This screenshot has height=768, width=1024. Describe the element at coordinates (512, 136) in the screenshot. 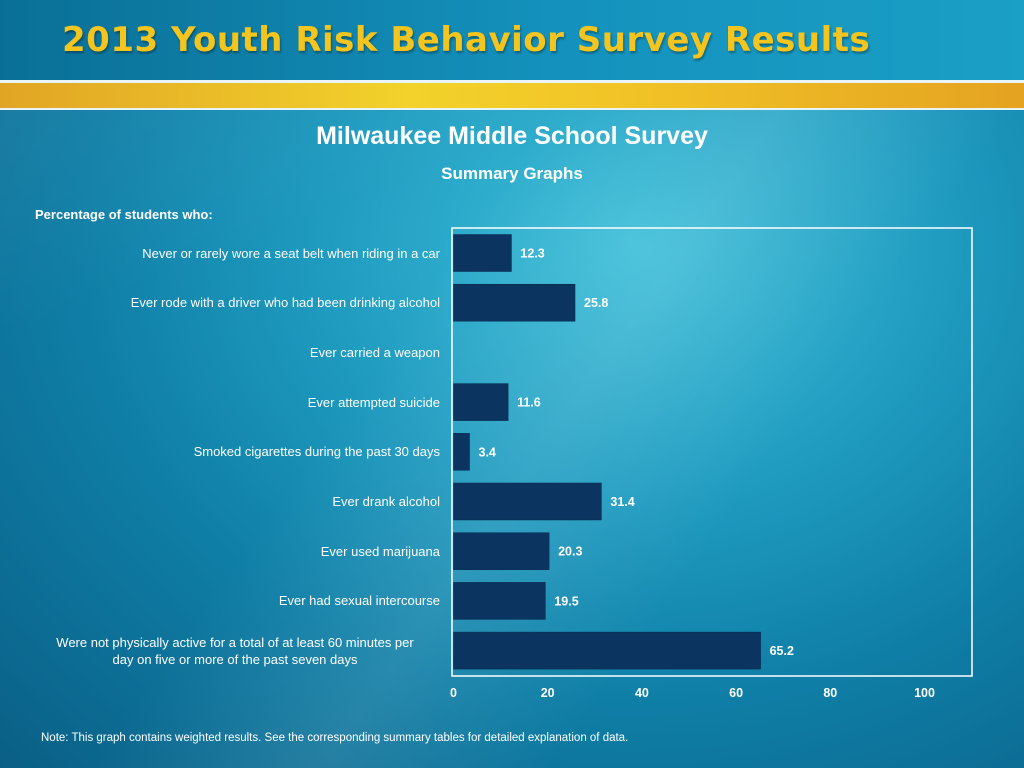

I see `survey-subtitle: Milwaukee Middle School Survey` at that location.